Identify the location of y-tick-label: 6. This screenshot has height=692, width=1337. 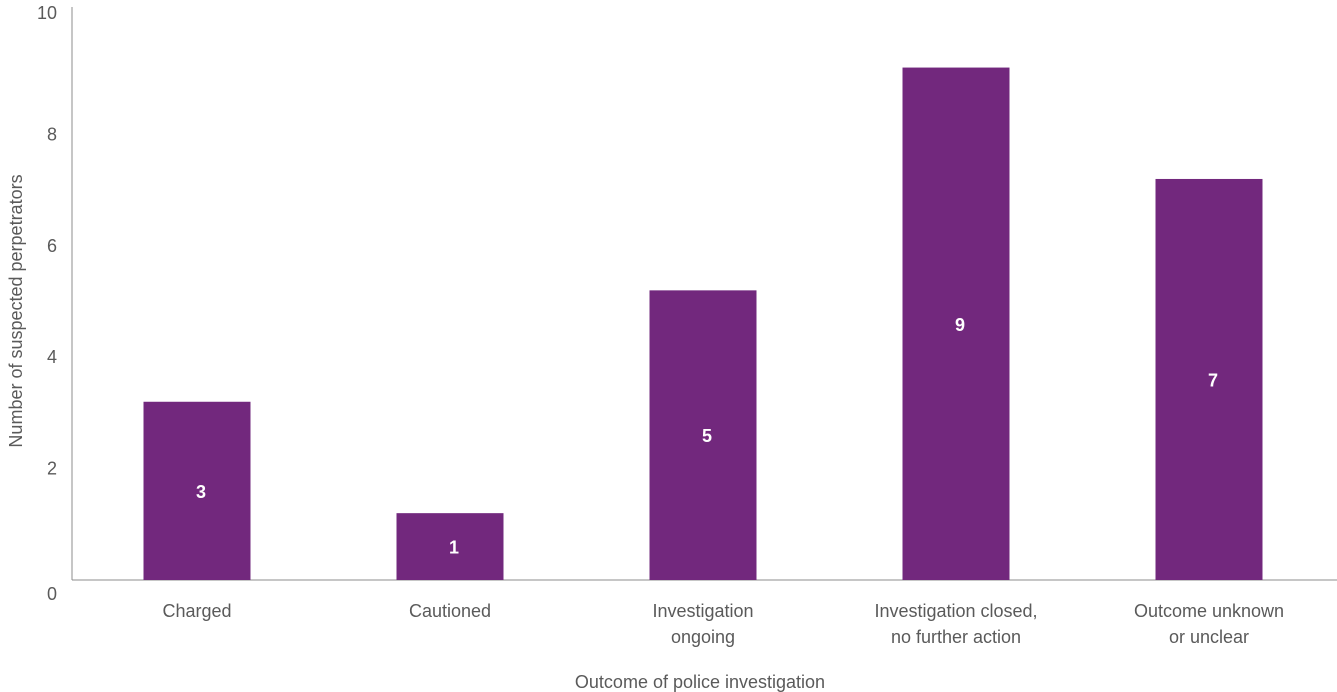
(52, 246).